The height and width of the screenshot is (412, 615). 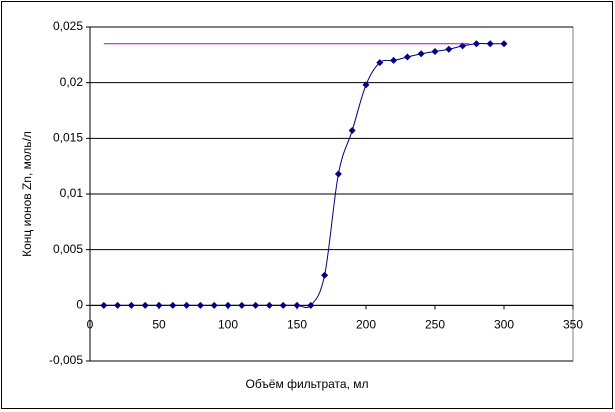 What do you see at coordinates (68, 138) in the screenshot?
I see `y-tick-label: 0,015` at bounding box center [68, 138].